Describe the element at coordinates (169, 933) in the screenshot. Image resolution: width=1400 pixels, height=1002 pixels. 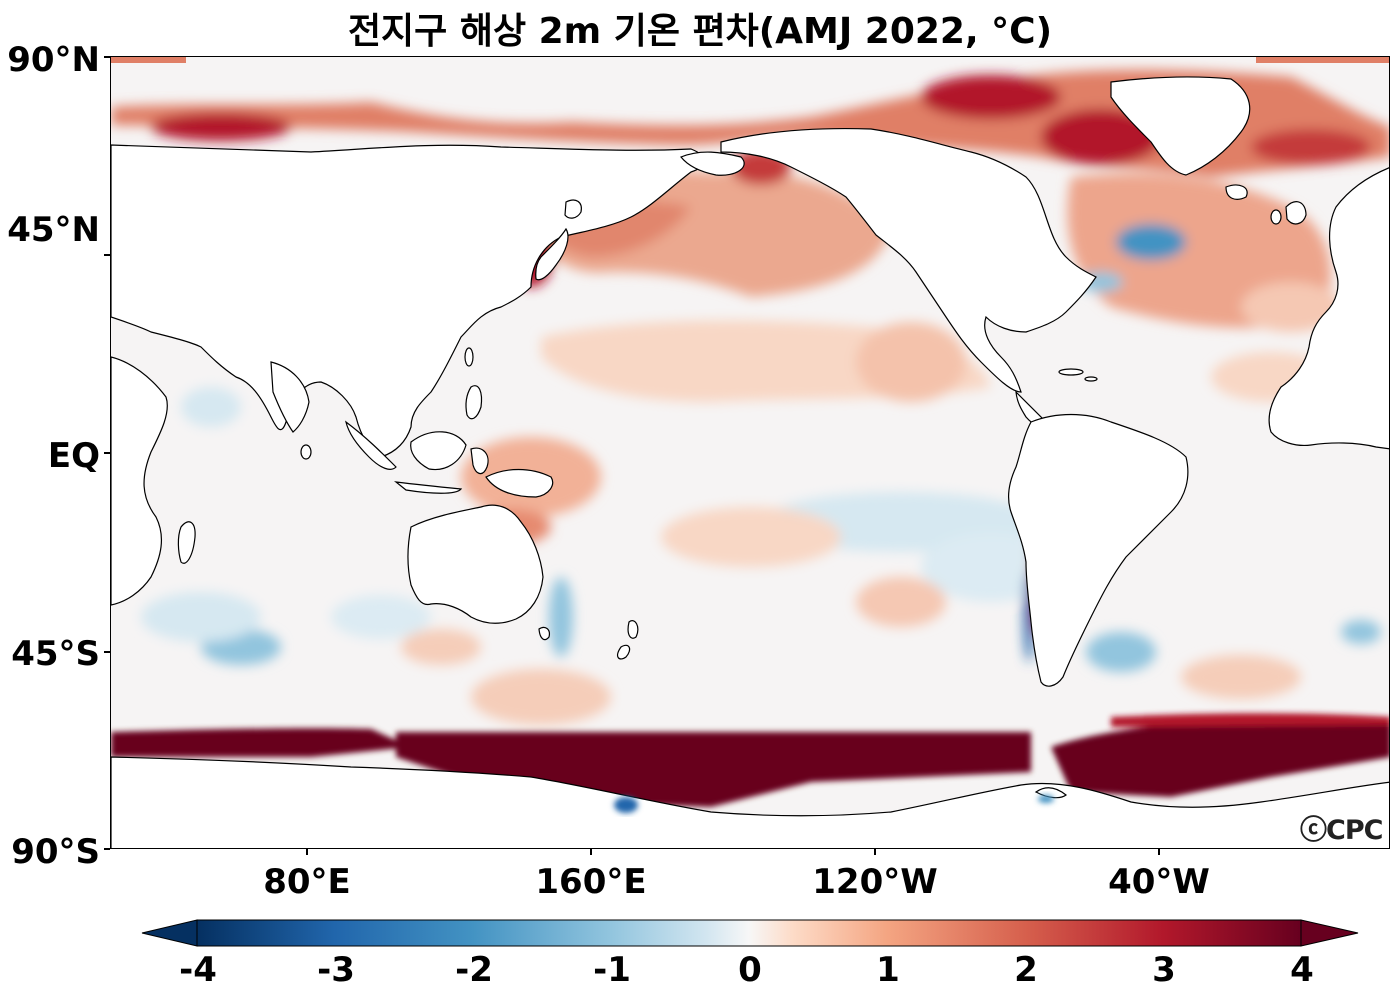
I see `colorbar-extend-min` at that location.